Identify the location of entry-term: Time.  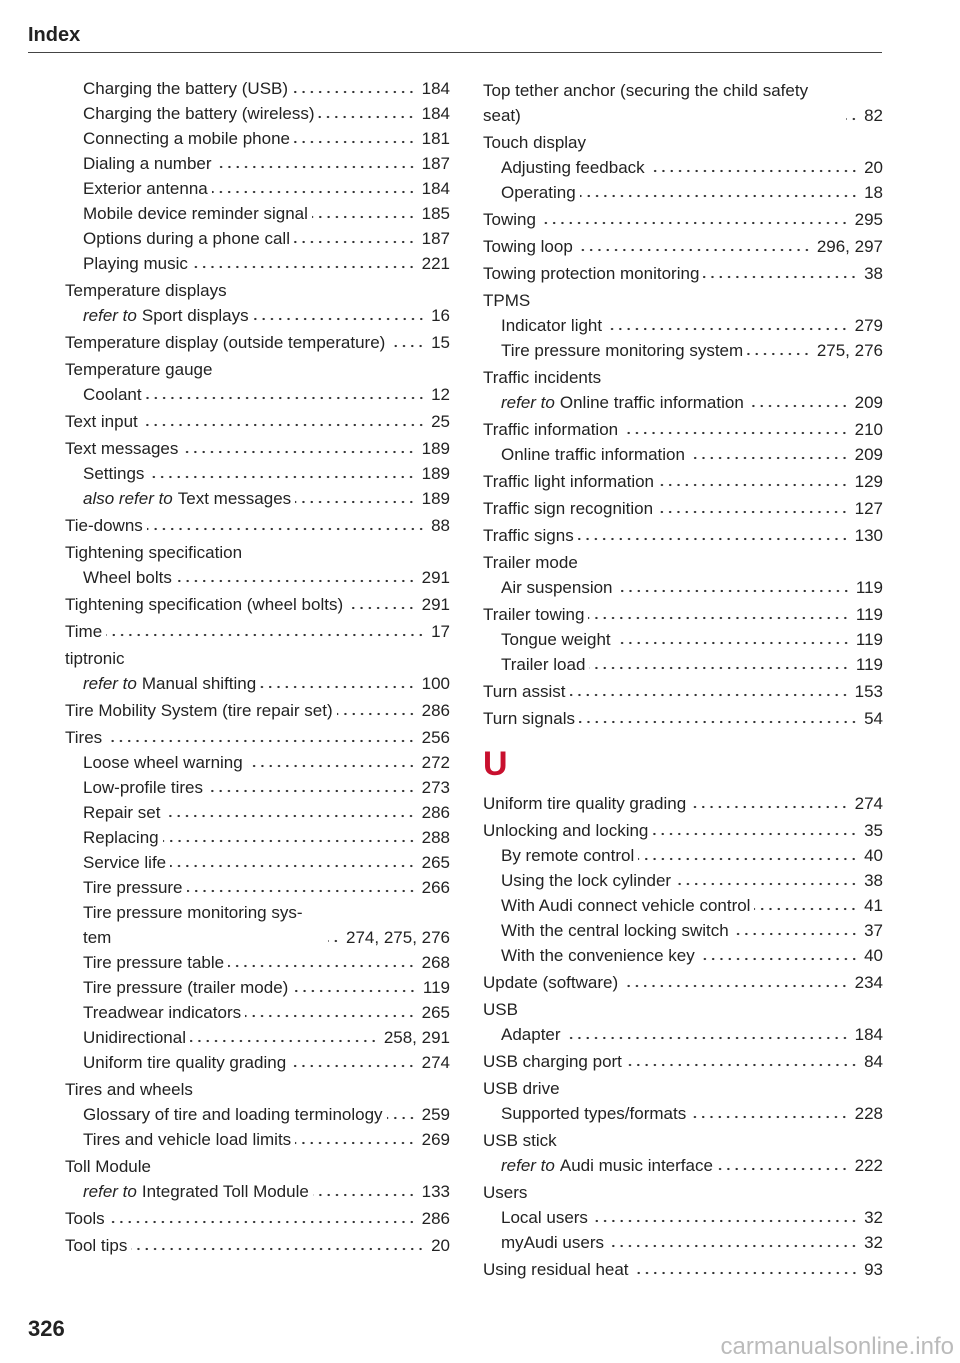
(84, 631).